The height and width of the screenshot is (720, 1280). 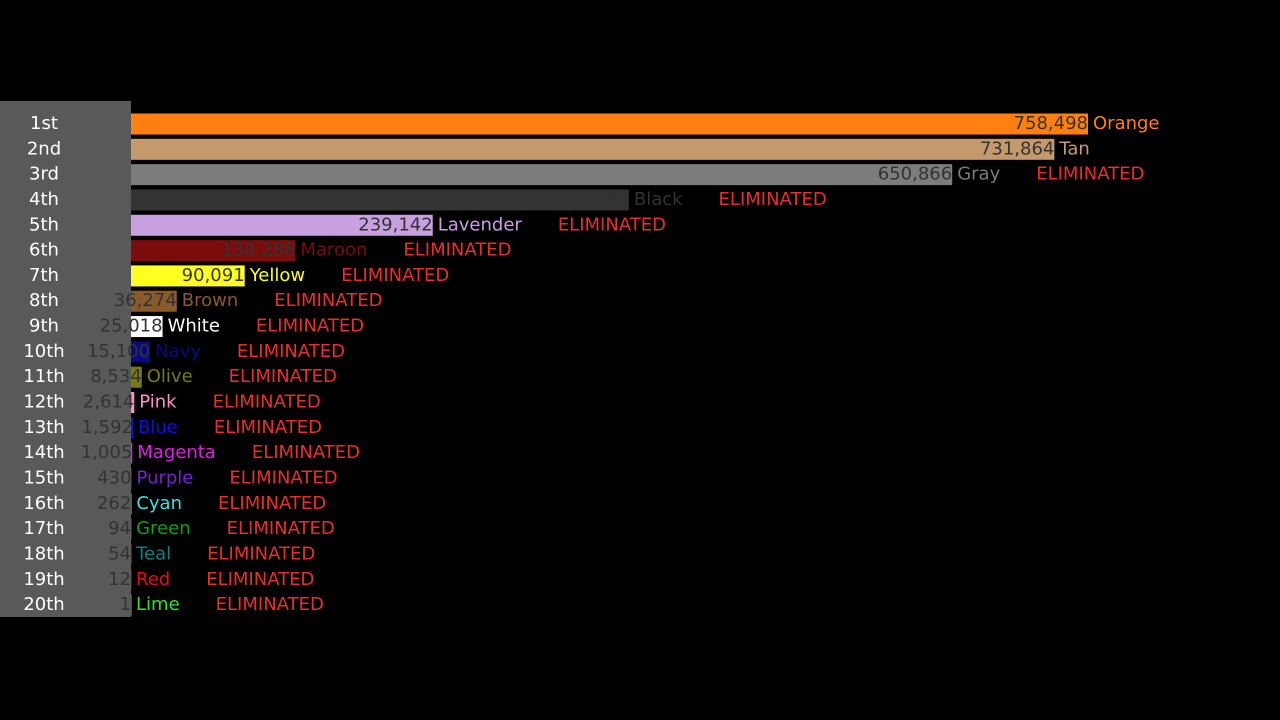 I want to click on value-label: 239,142, so click(x=395, y=224).